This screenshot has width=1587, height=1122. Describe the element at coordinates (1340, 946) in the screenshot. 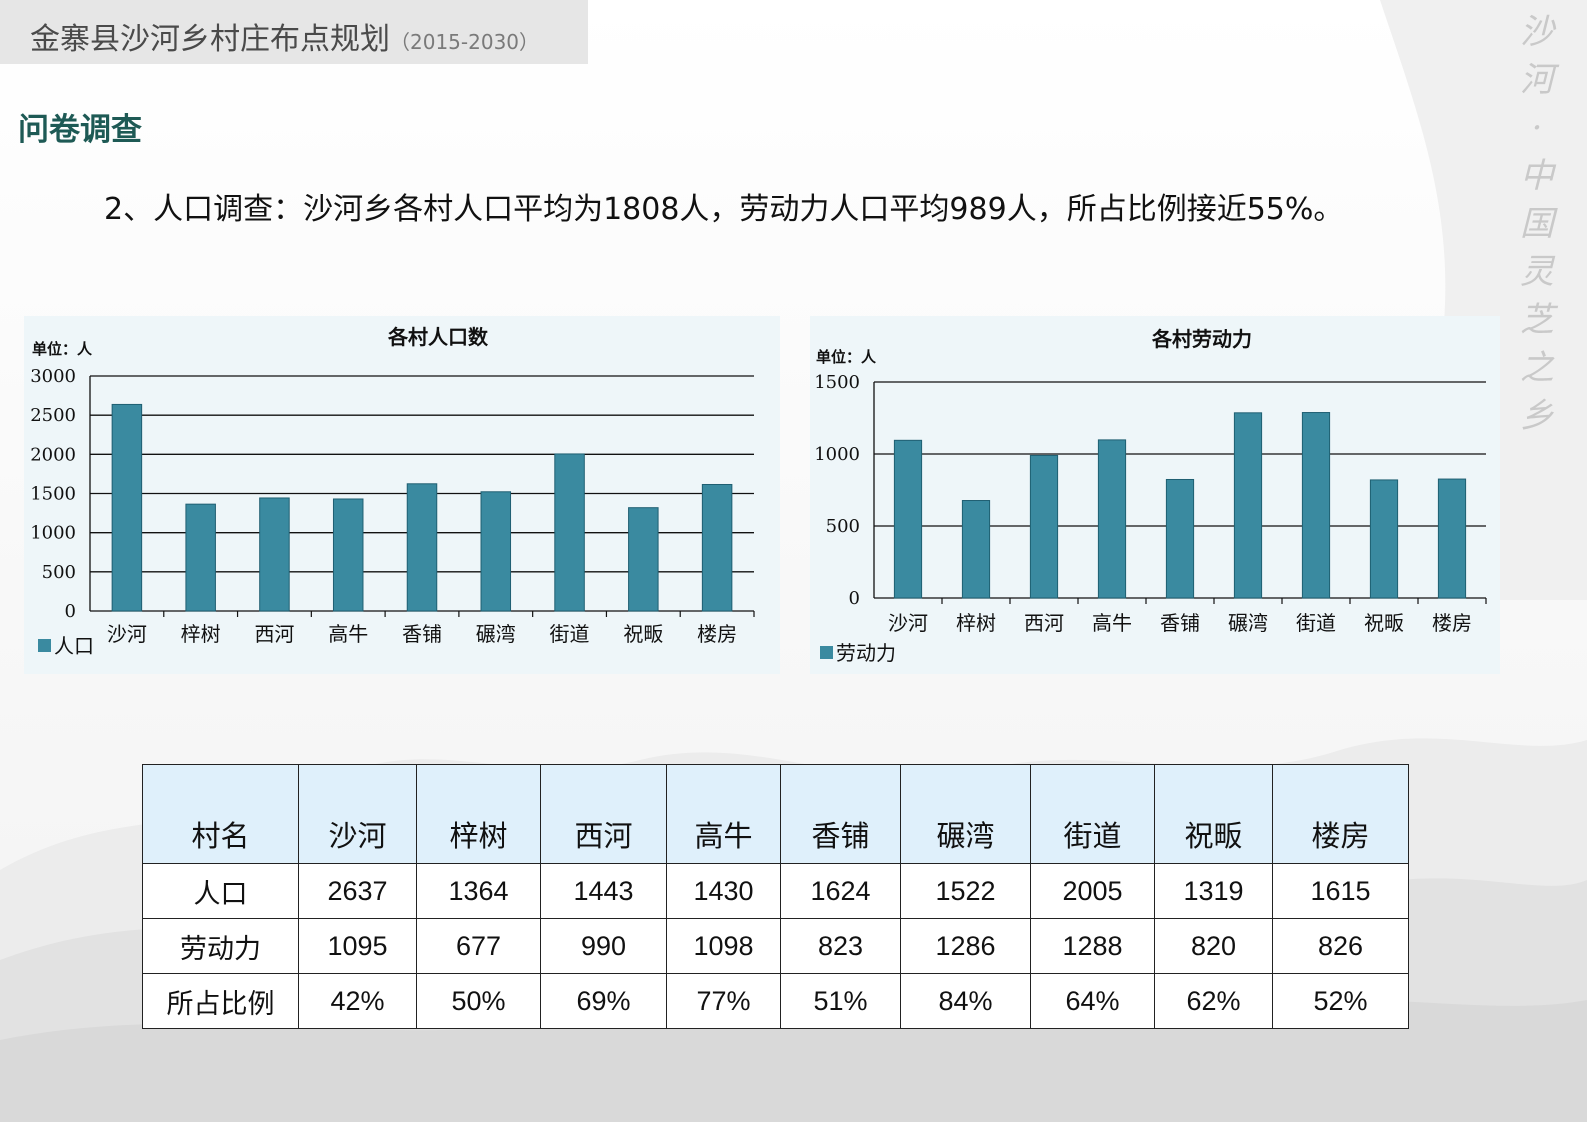

I see `table-cell: 826` at that location.